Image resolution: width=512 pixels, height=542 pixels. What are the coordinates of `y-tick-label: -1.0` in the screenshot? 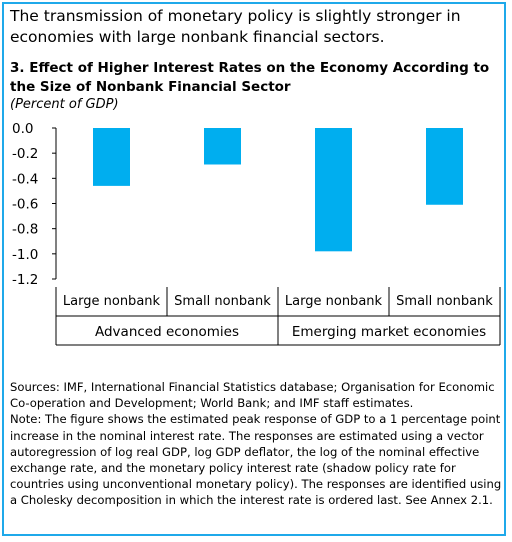 It's located at (25, 255).